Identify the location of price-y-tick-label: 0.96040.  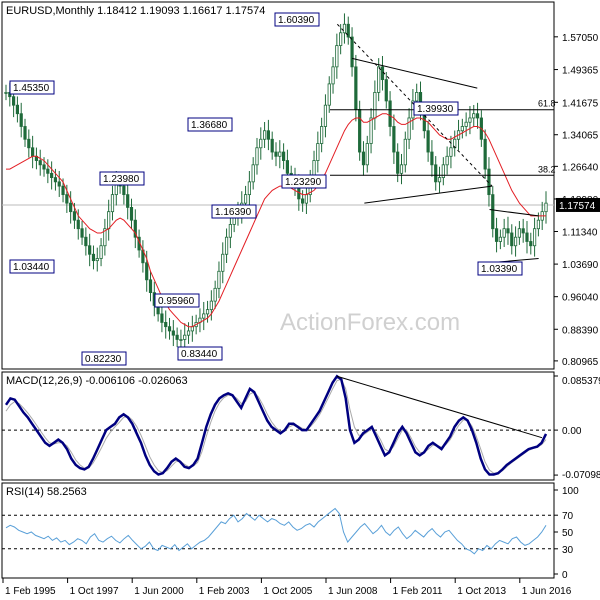
(580, 298).